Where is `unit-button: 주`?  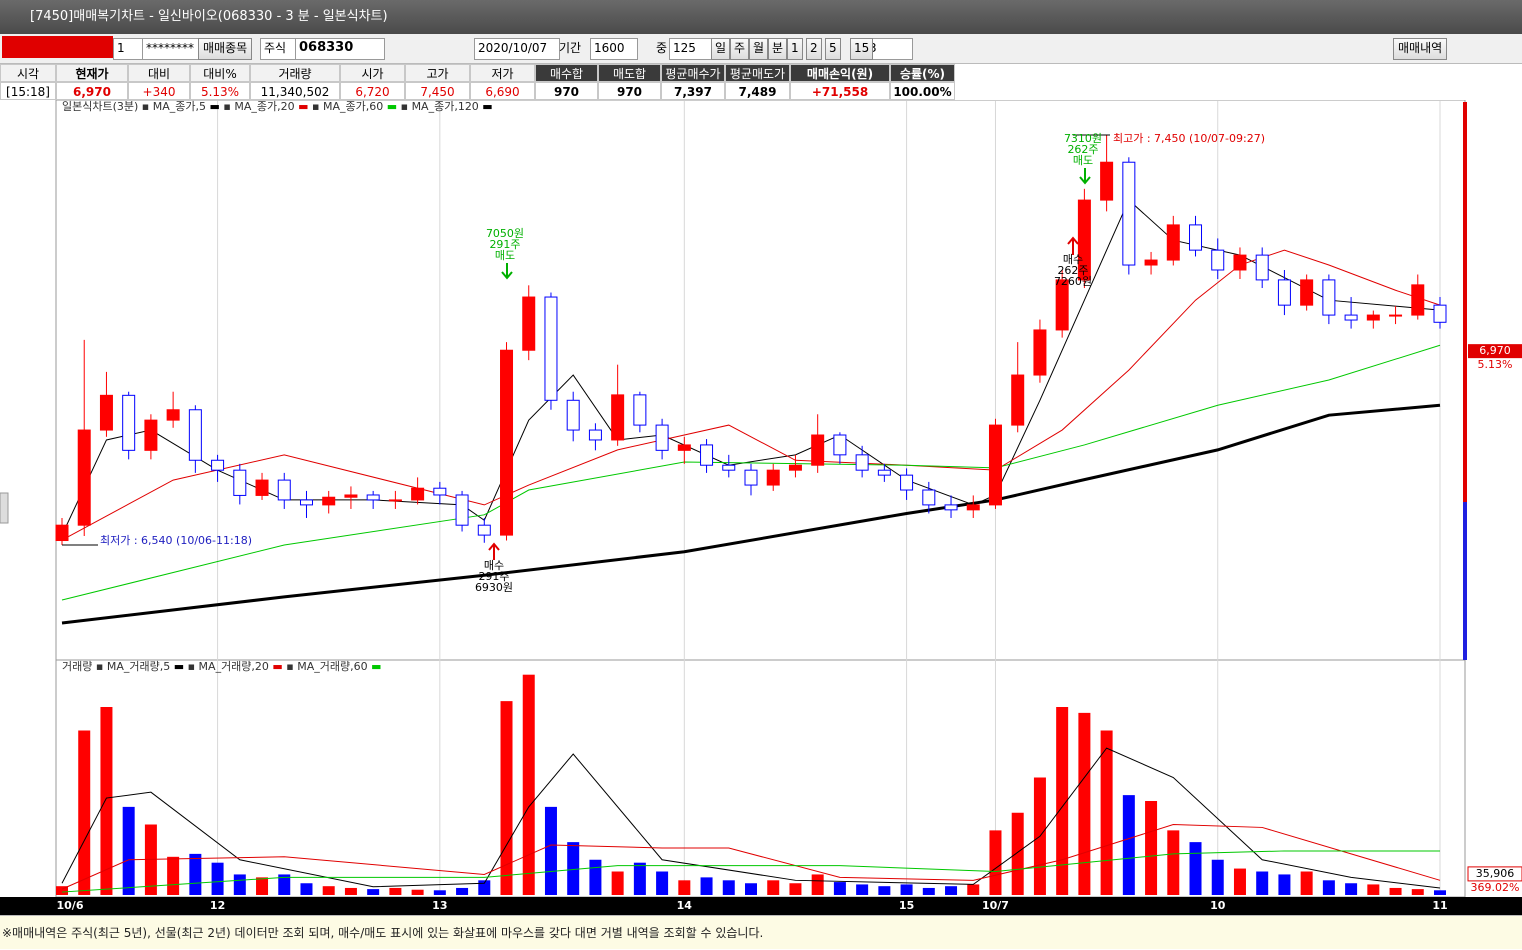 unit-button: 주 is located at coordinates (740, 49).